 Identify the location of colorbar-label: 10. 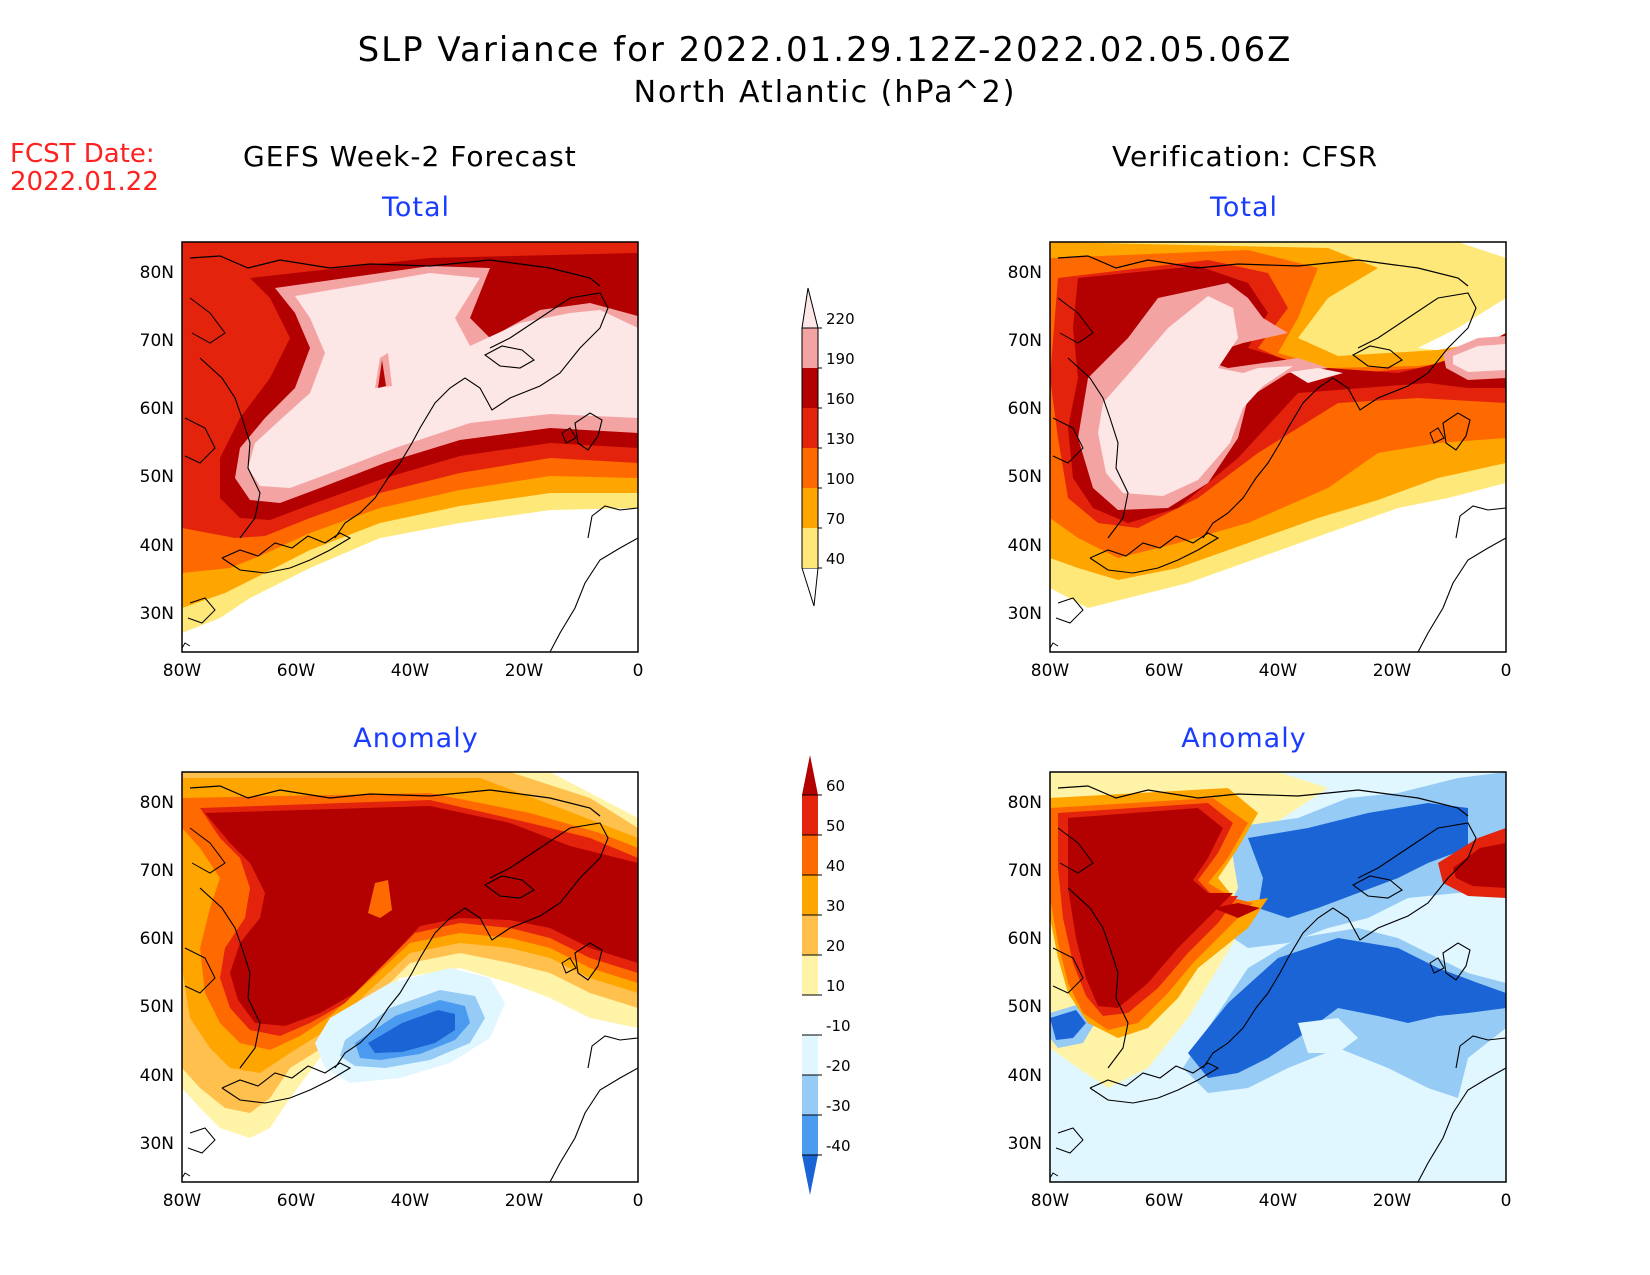
(835, 986).